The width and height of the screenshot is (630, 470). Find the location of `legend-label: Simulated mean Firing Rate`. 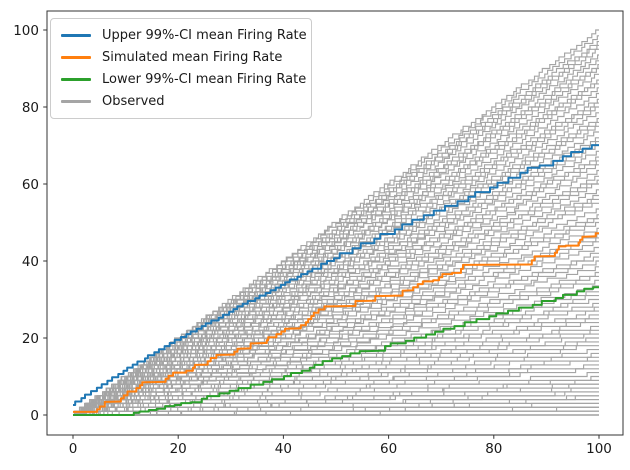

legend-label: Simulated mean Firing Rate is located at coordinates (192, 57).